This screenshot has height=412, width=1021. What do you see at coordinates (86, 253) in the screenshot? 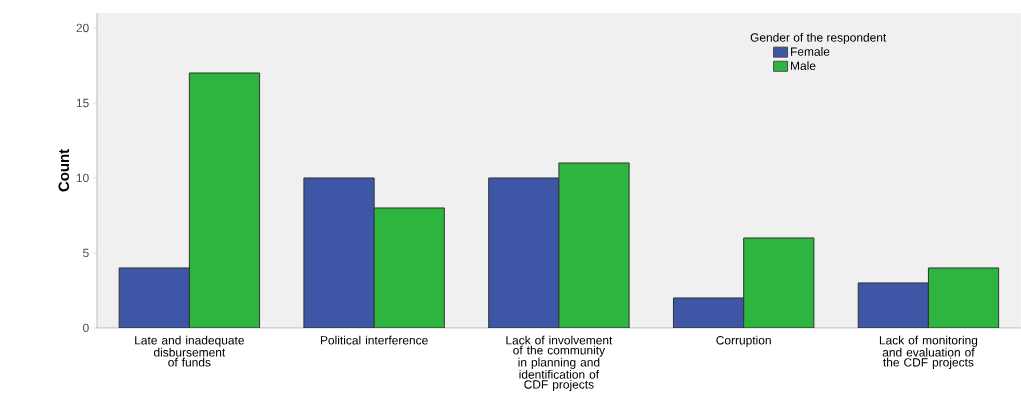
I see `y-tick-label: 5` at bounding box center [86, 253].